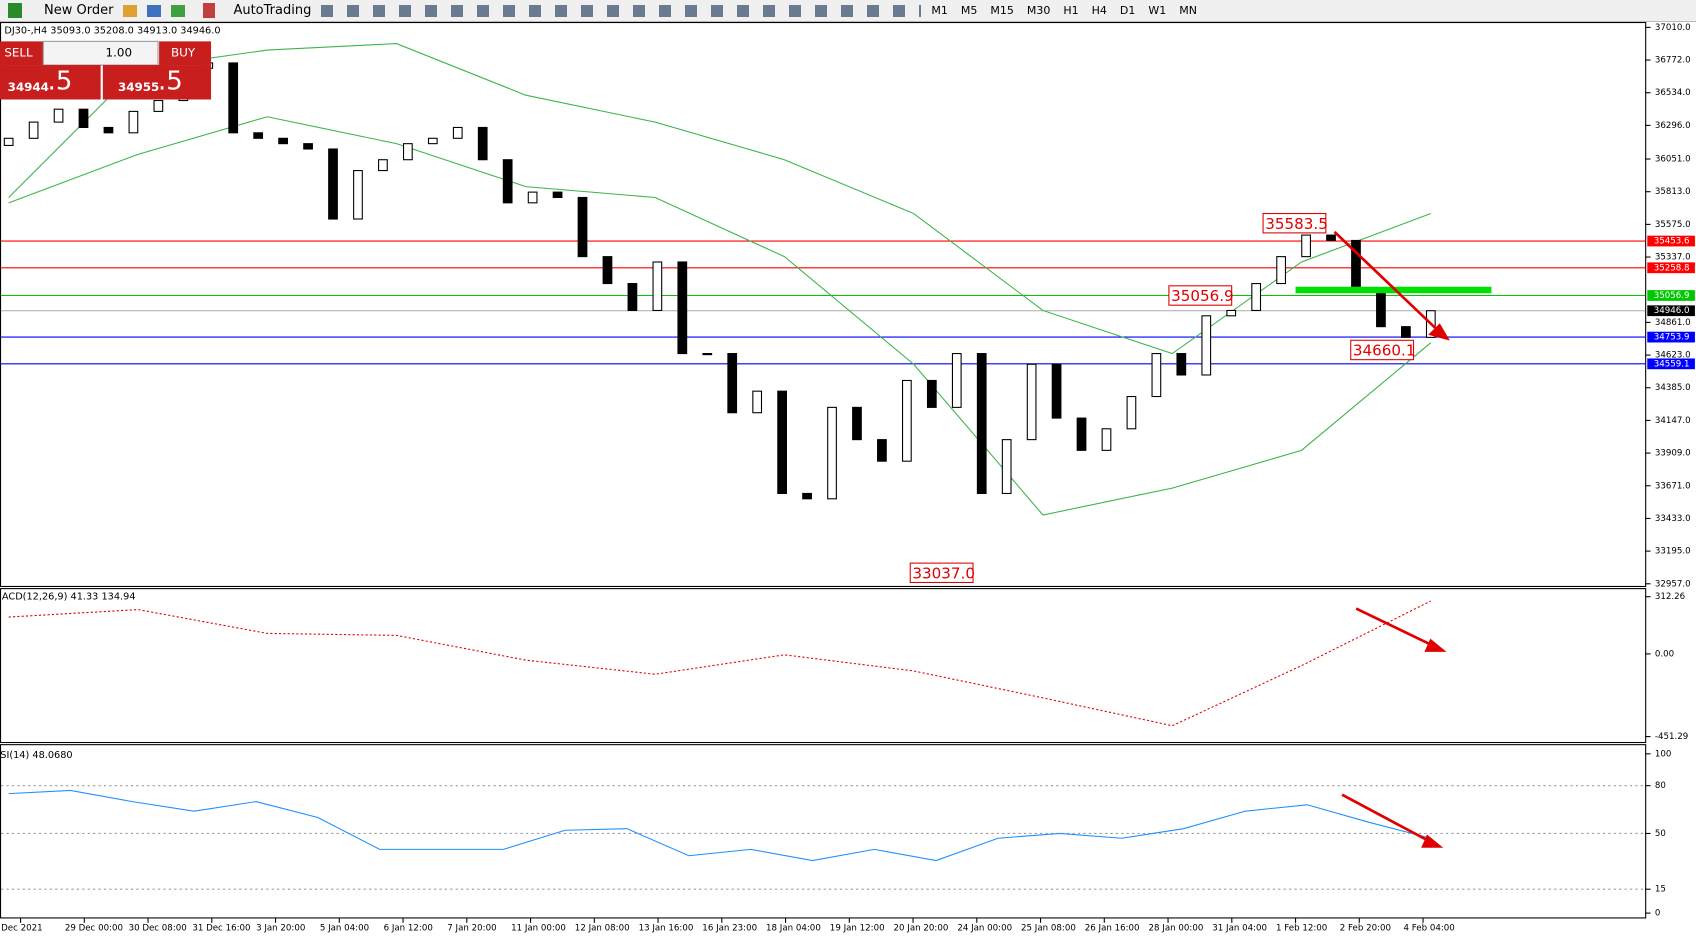 The image size is (1696, 940). I want to click on y-tick-label: 35813.0, so click(1673, 192).